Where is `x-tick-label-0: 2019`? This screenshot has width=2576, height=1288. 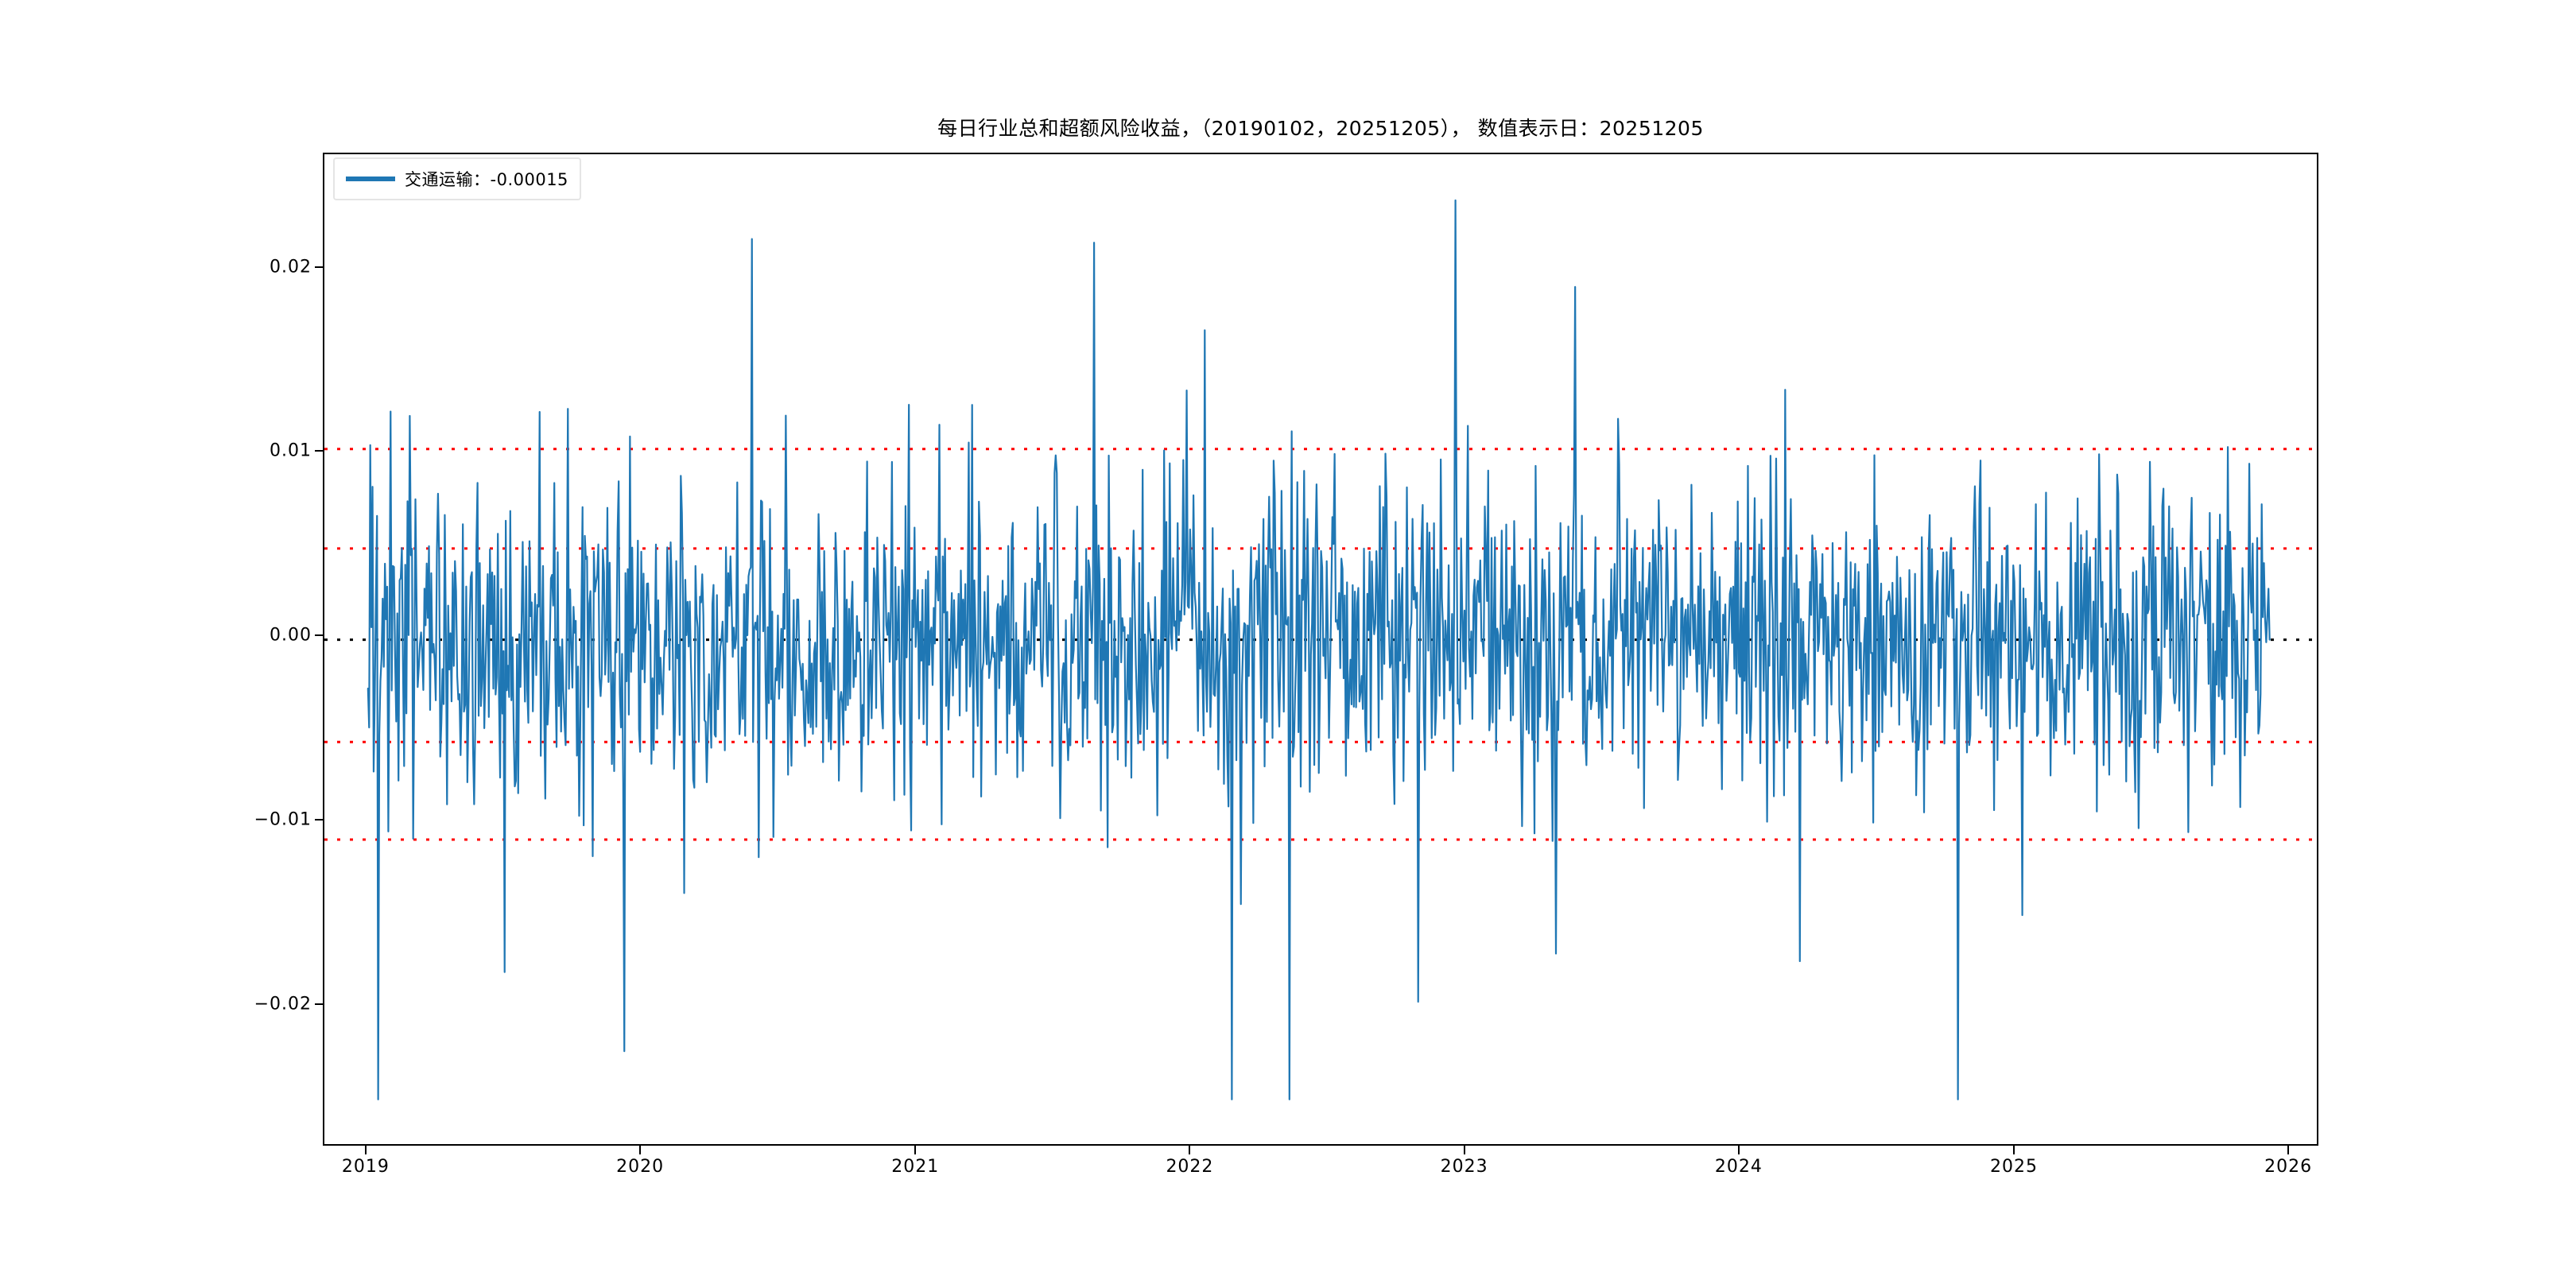 x-tick-label-0: 2019 is located at coordinates (365, 1167).